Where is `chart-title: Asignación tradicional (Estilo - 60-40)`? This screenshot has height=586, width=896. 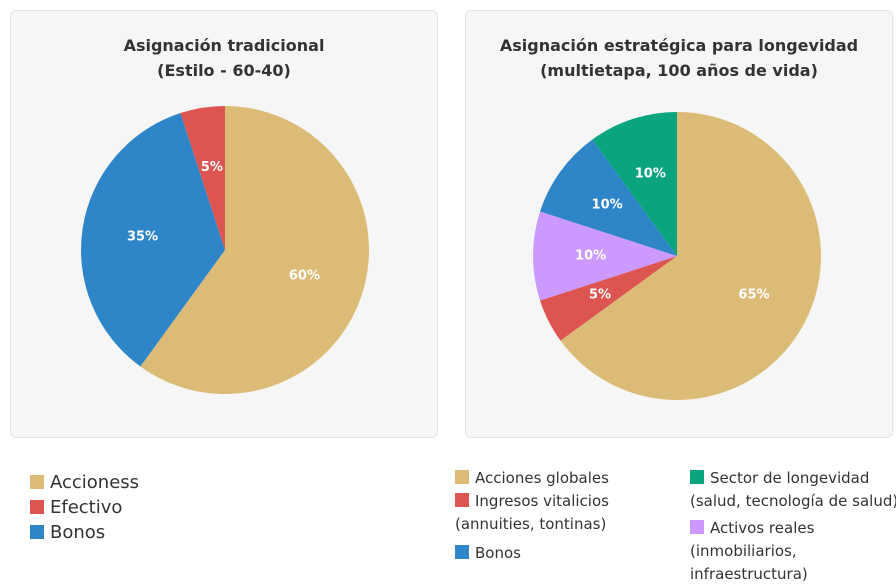
chart-title: Asignación tradicional (Estilo - 60-40) is located at coordinates (224, 58).